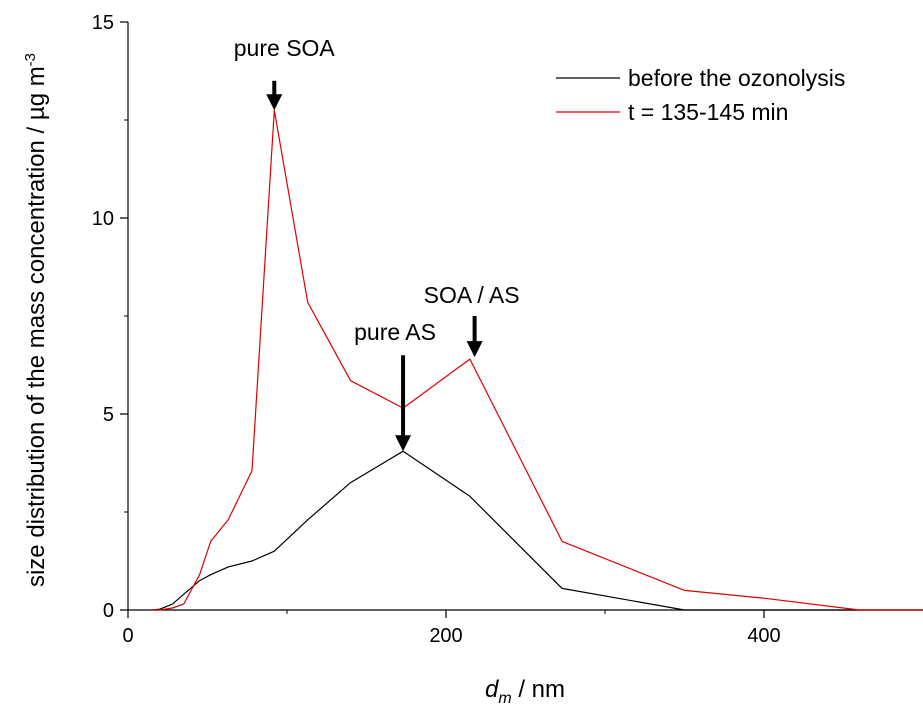  Describe the element at coordinates (285, 48) in the screenshot. I see `annotation-label: pure SOA` at that location.